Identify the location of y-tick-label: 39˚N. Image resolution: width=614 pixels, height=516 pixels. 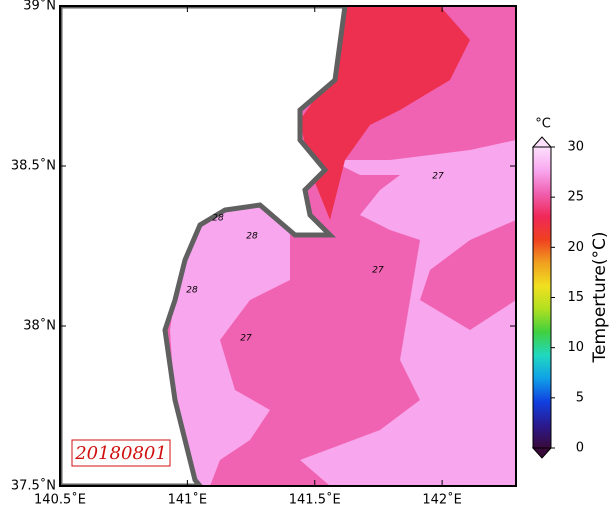
(39, 7).